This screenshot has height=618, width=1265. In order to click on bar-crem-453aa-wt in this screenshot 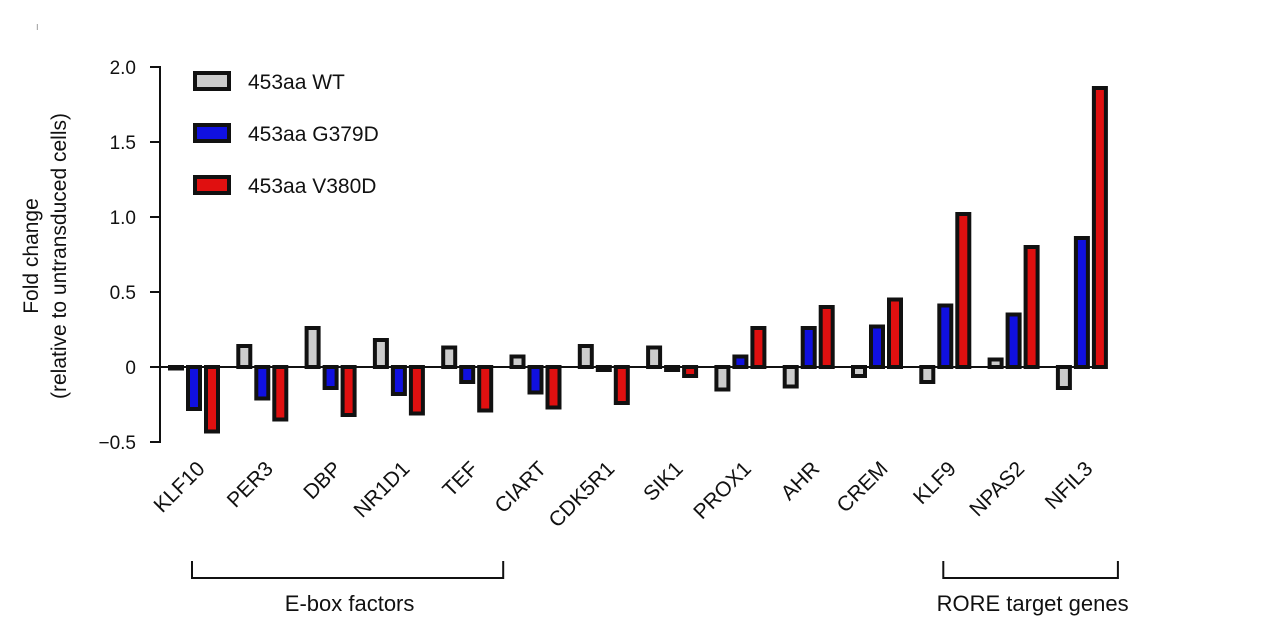, I will do `click(859, 371)`.